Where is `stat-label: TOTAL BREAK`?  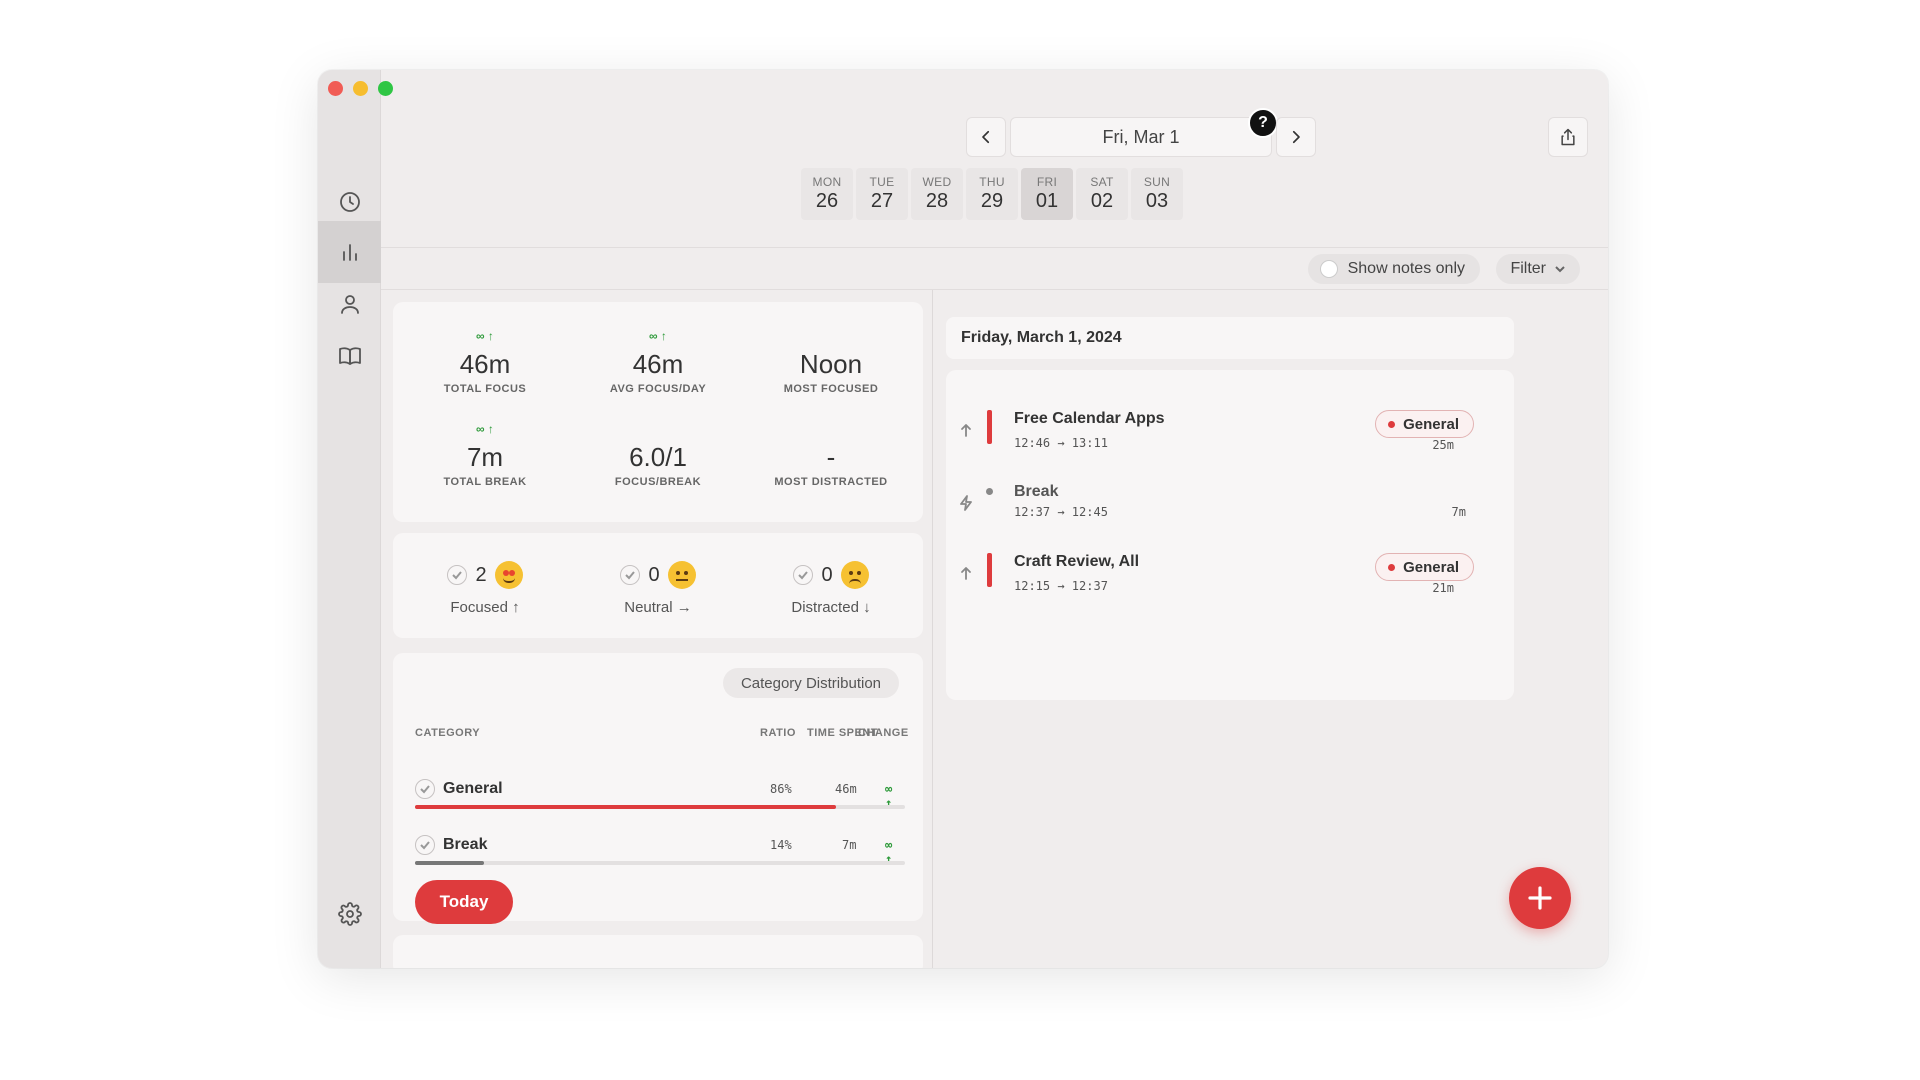
stat-label: TOTAL BREAK is located at coordinates (485, 482).